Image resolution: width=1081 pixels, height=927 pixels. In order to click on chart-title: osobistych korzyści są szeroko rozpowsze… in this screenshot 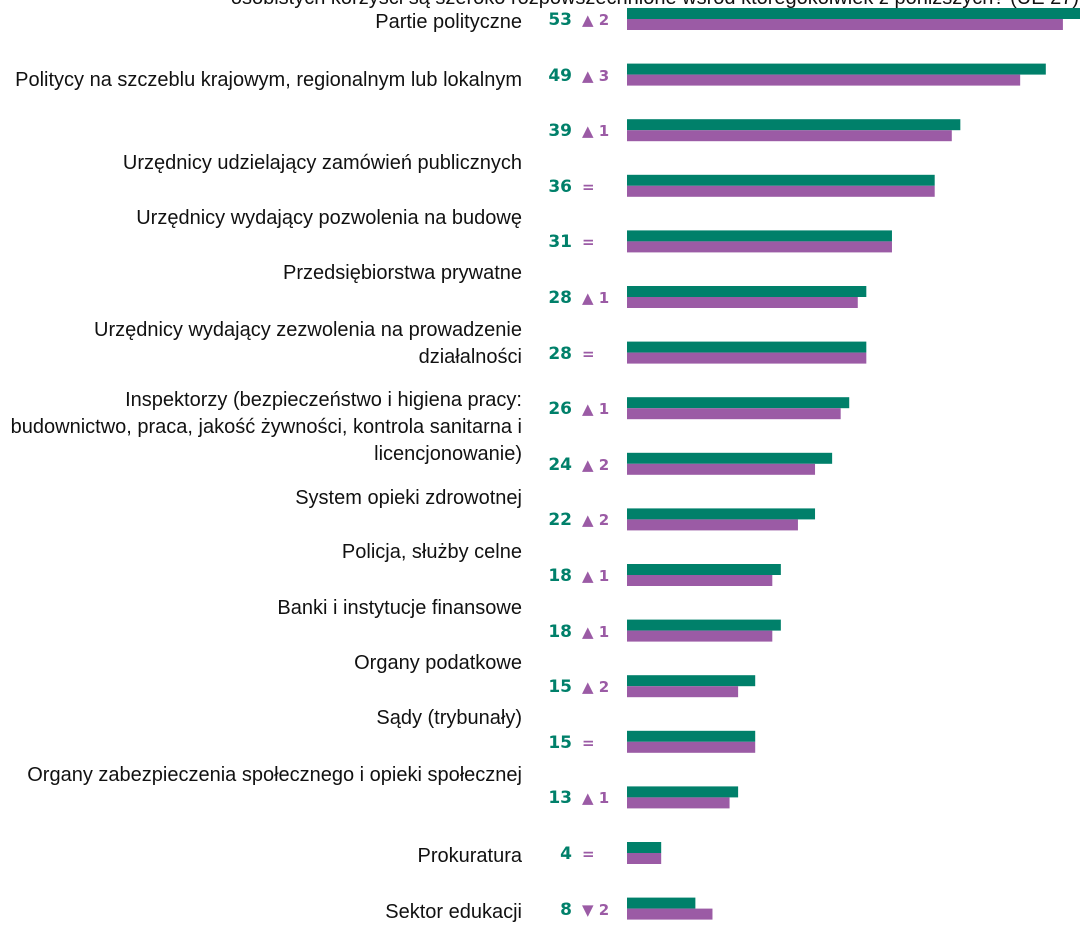, I will do `click(655, 5)`.